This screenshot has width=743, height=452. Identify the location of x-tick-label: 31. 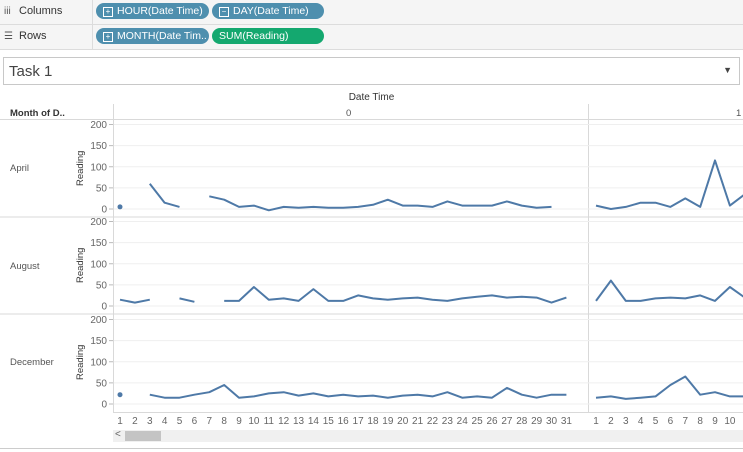
(567, 421).